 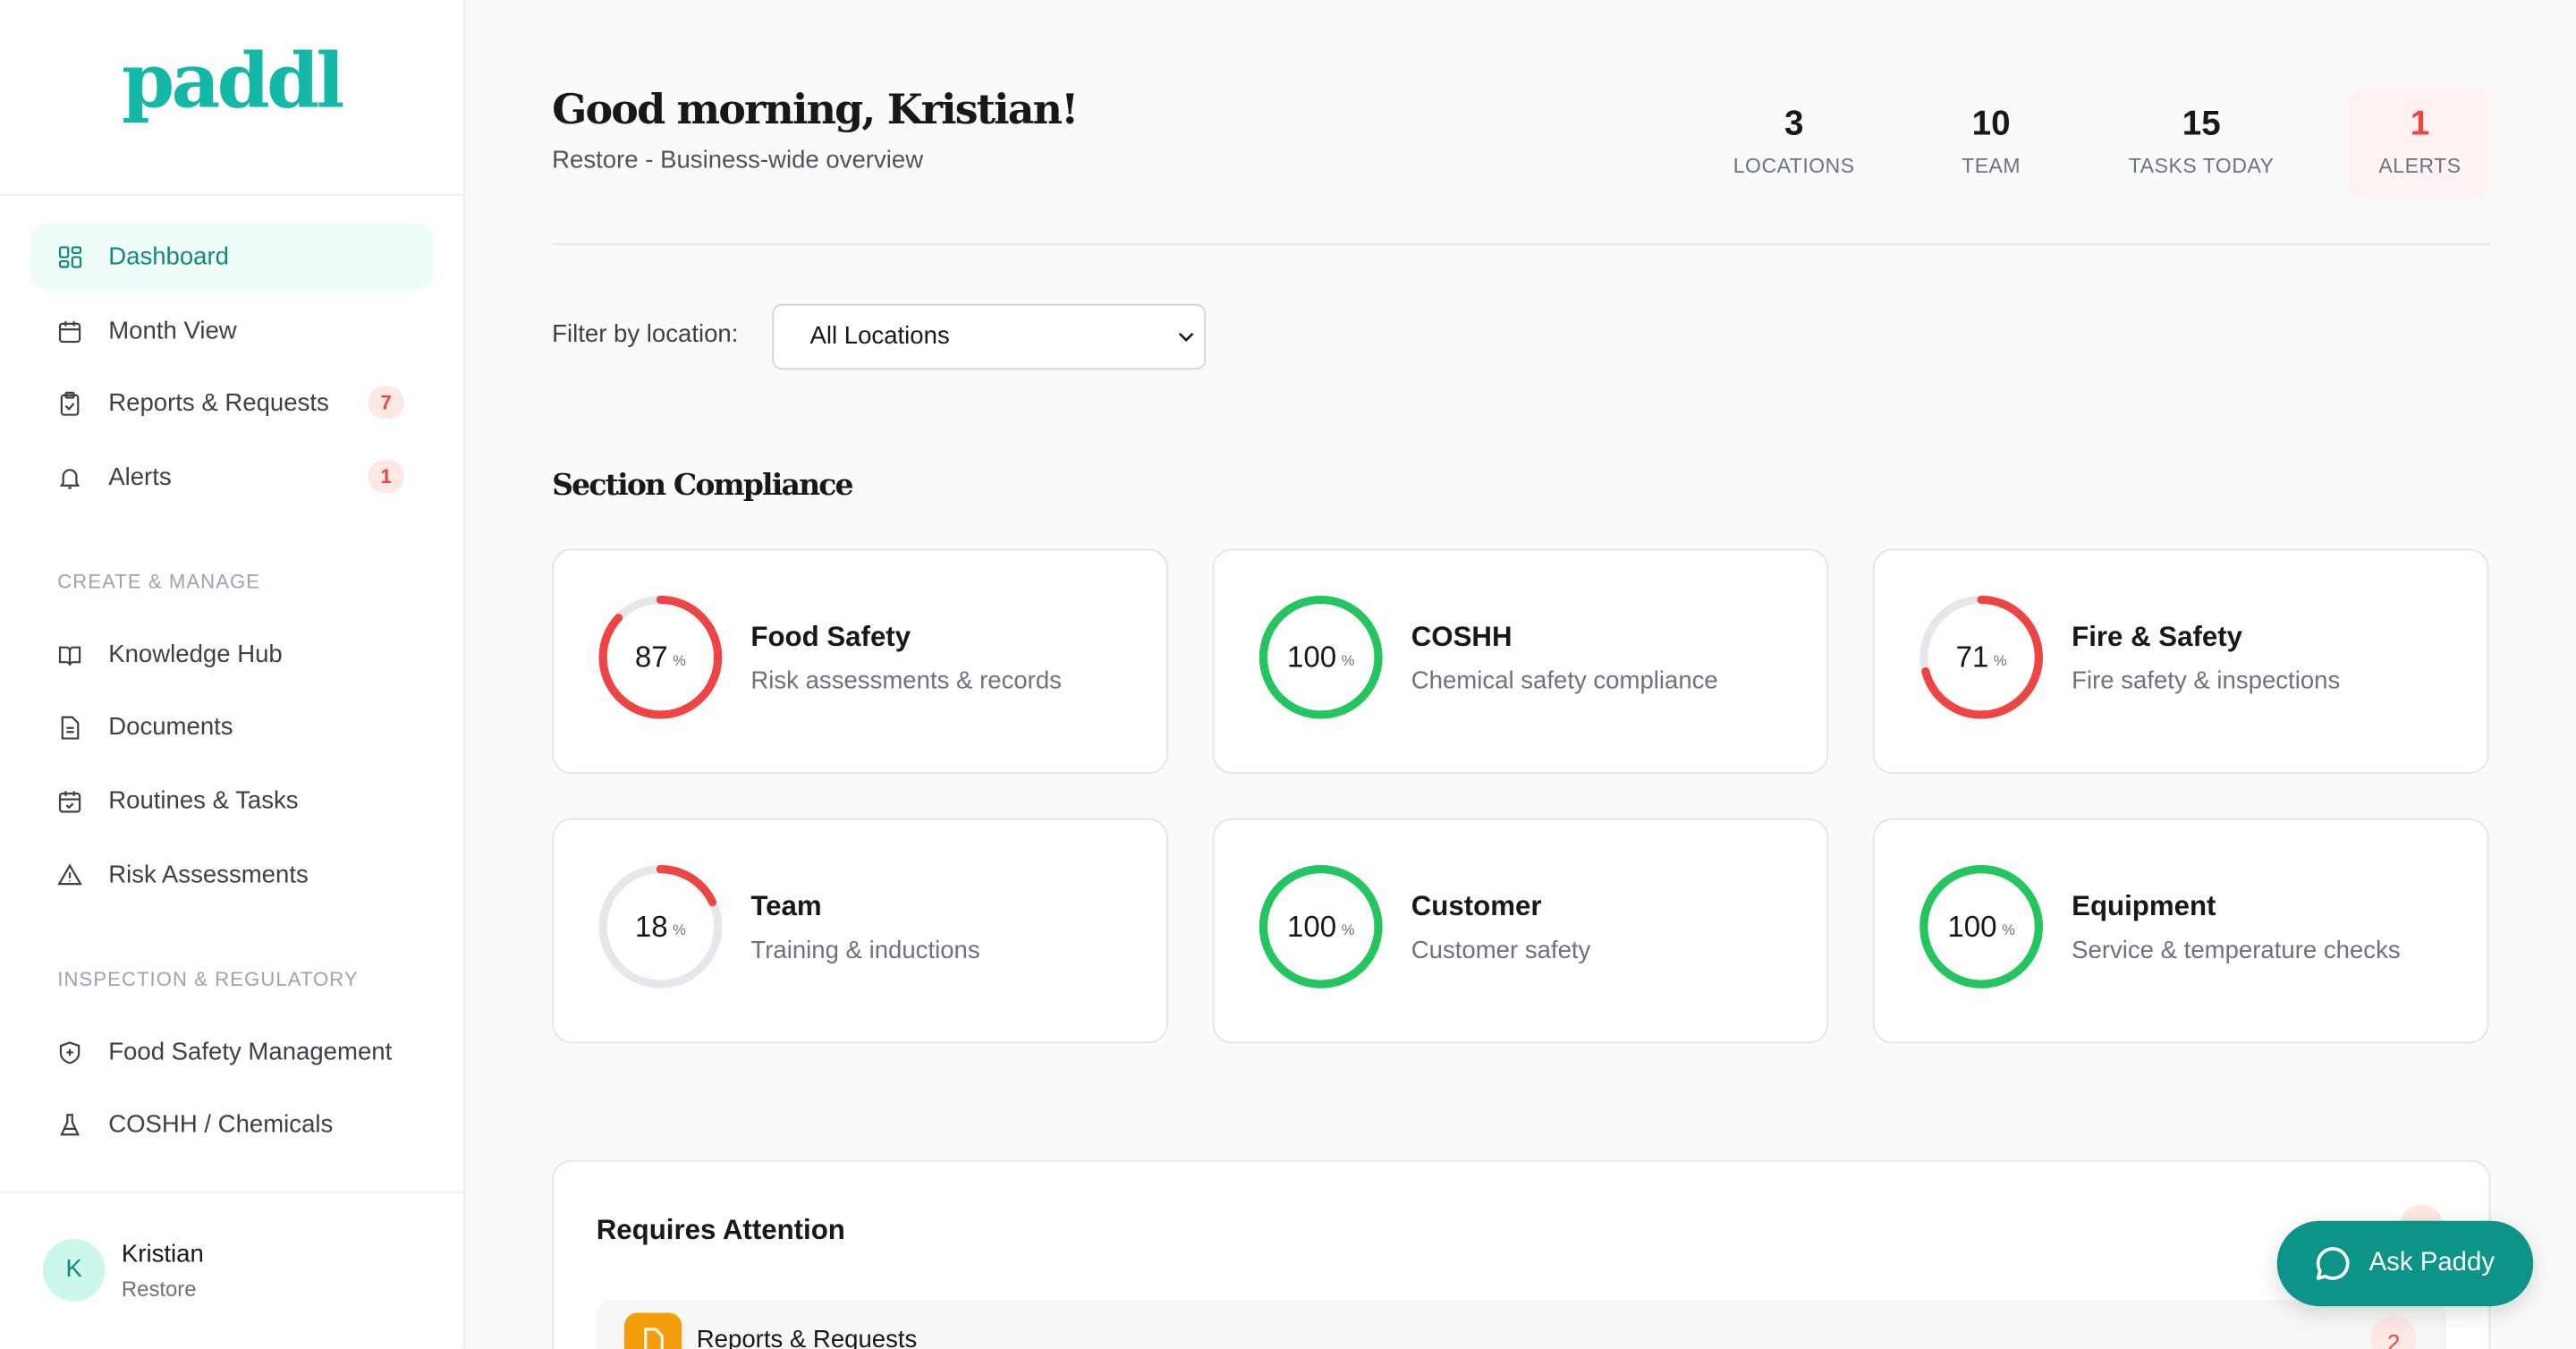 What do you see at coordinates (250, 1051) in the screenshot?
I see `sidebar-item-label: Food Safety Management` at bounding box center [250, 1051].